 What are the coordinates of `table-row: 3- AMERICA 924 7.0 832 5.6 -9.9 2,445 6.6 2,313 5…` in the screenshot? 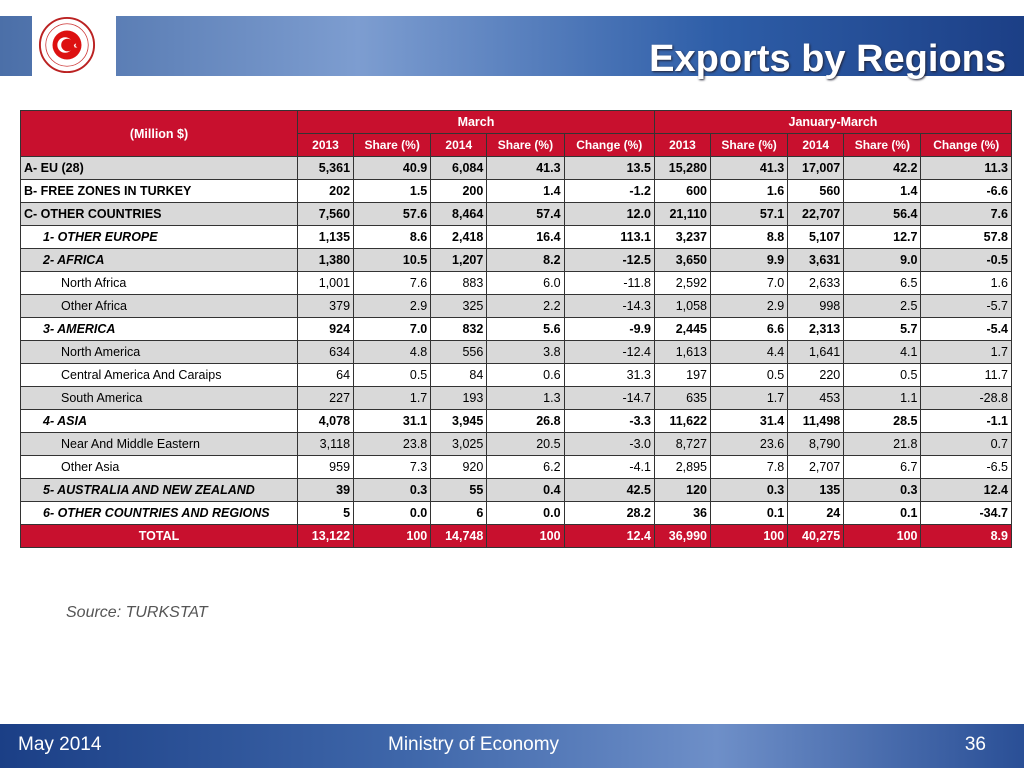 It's located at (516, 329).